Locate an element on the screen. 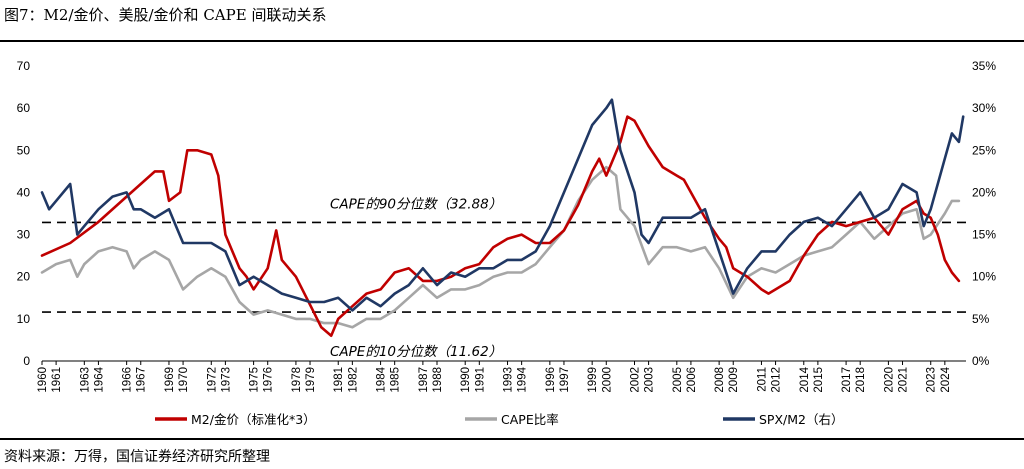  x-axis-tick-label: 1967 is located at coordinates (142, 380).